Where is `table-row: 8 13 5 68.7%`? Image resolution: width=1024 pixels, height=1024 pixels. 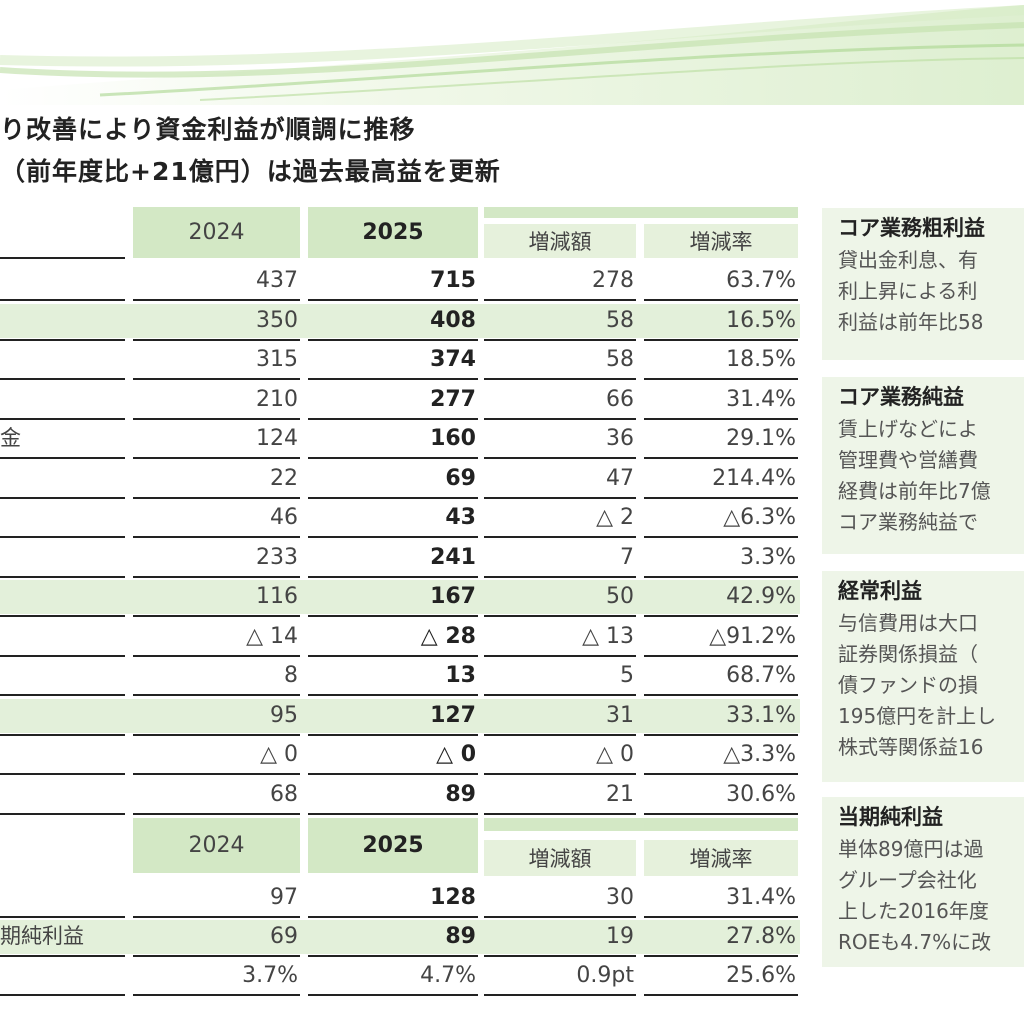
table-row: 8 13 5 68.7% is located at coordinates (400, 676).